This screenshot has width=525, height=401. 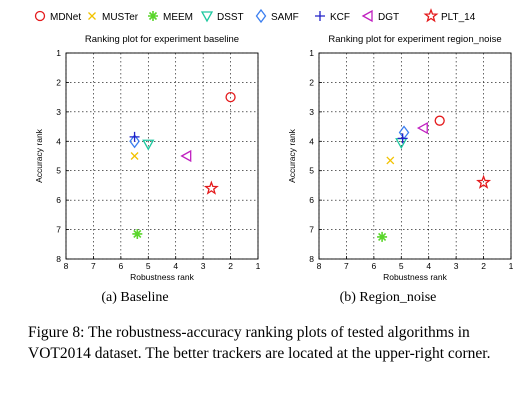 What do you see at coordinates (153, 16) in the screenshot?
I see `legend-marker-meem` at bounding box center [153, 16].